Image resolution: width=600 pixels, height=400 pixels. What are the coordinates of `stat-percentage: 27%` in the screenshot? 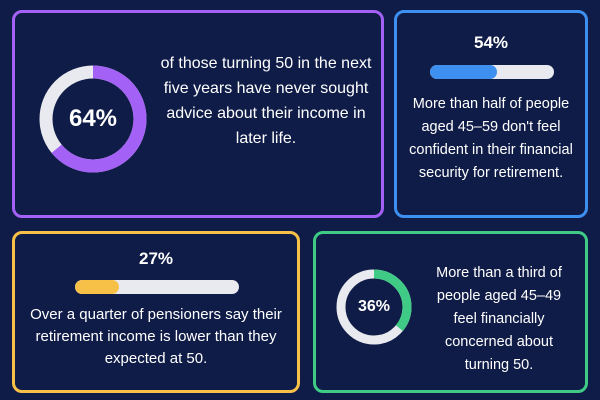 It's located at (156, 258).